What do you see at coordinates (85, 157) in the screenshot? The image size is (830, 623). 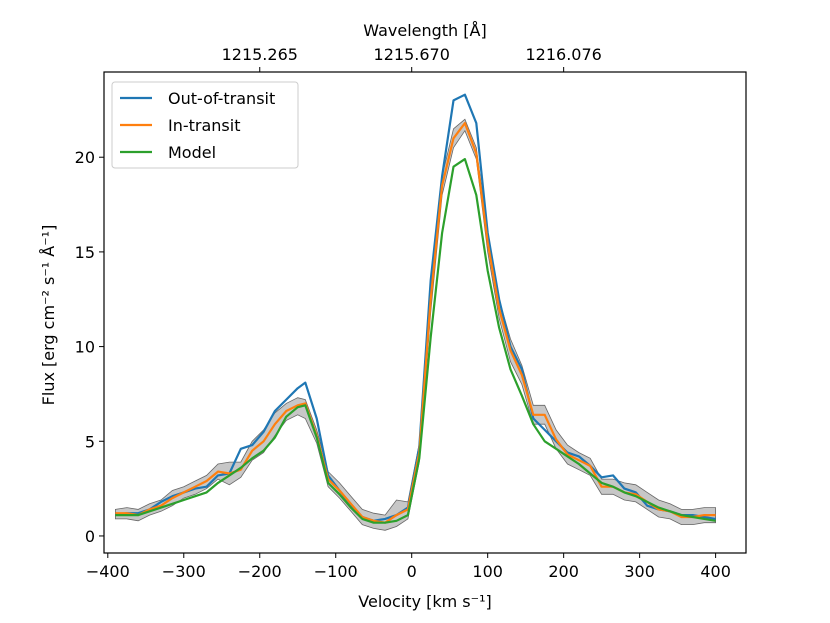 I see `y-tick-label: 20` at bounding box center [85, 157].